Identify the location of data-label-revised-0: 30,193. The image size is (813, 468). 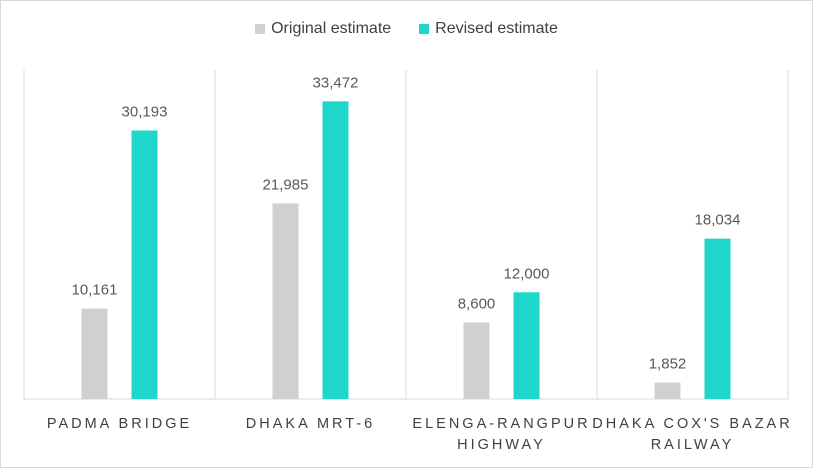
(145, 112).